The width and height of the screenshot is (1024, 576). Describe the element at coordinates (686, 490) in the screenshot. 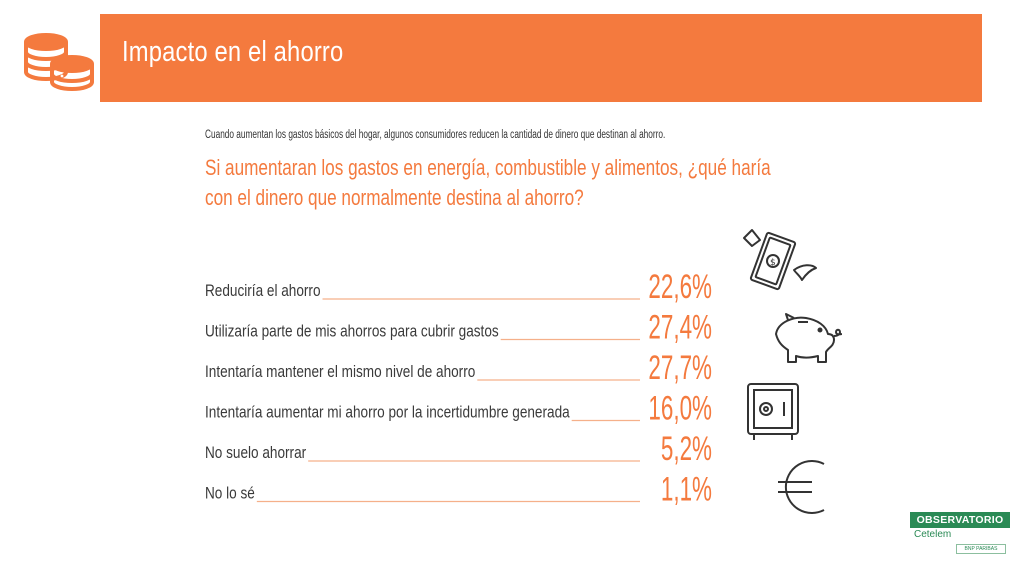

I see `value-label: 1,1%` at that location.